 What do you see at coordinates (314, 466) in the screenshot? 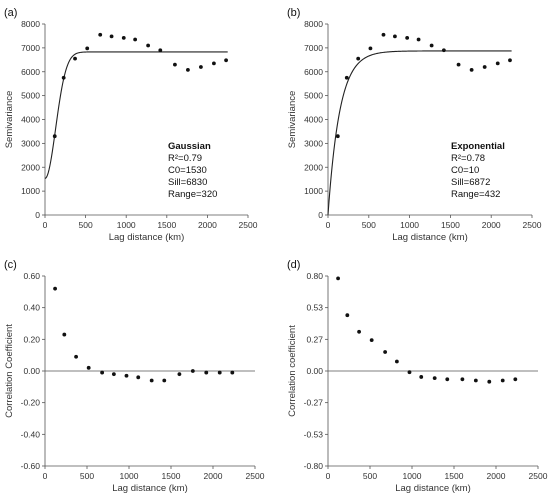
I see `y-tick-label: -0.80` at bounding box center [314, 466].